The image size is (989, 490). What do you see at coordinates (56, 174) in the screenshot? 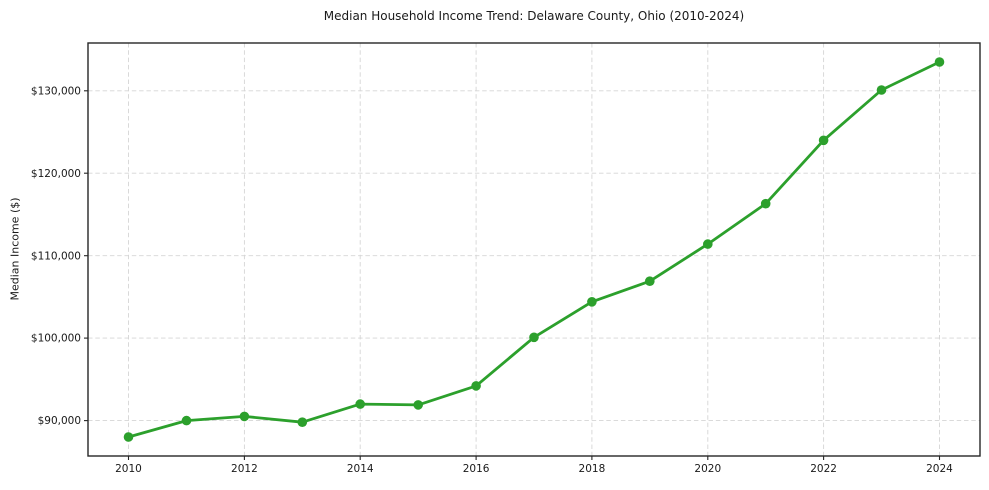
I see `y-tick-label: $120,000` at bounding box center [56, 174].